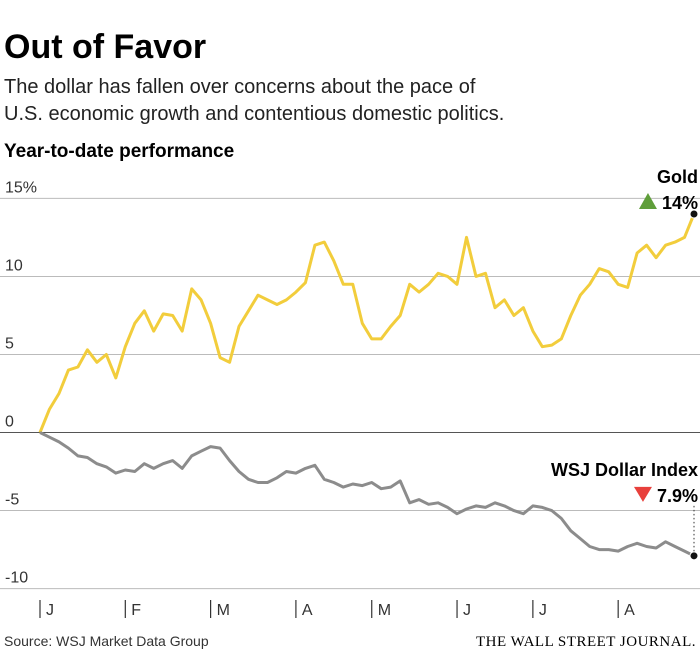 Image resolution: width=700 pixels, height=659 pixels. Describe the element at coordinates (16, 578) in the screenshot. I see `y-tick-label: -10` at that location.